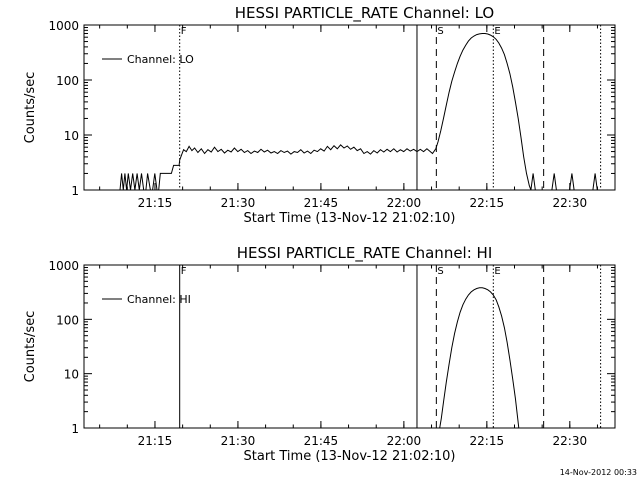  I want to click on chart-1-x-tick-label: 21:15, so click(155, 441).